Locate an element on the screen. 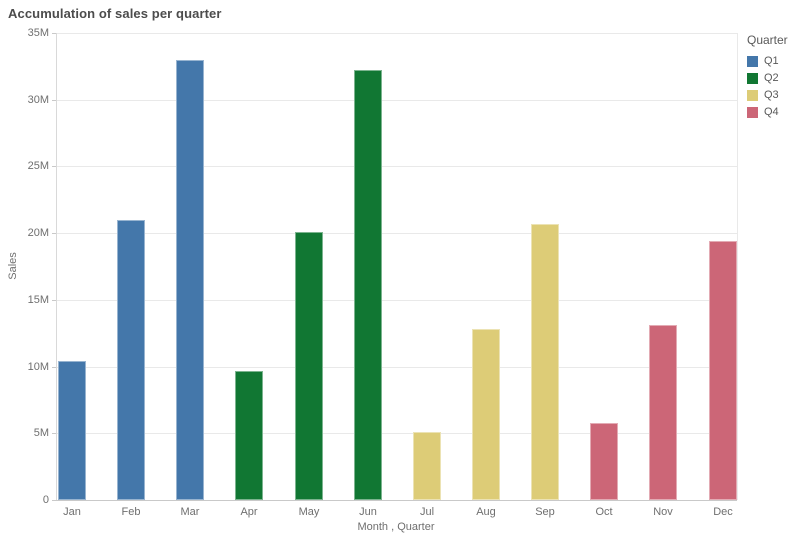 This screenshot has width=799, height=544. x-tick-label-jun: Jun is located at coordinates (368, 512).